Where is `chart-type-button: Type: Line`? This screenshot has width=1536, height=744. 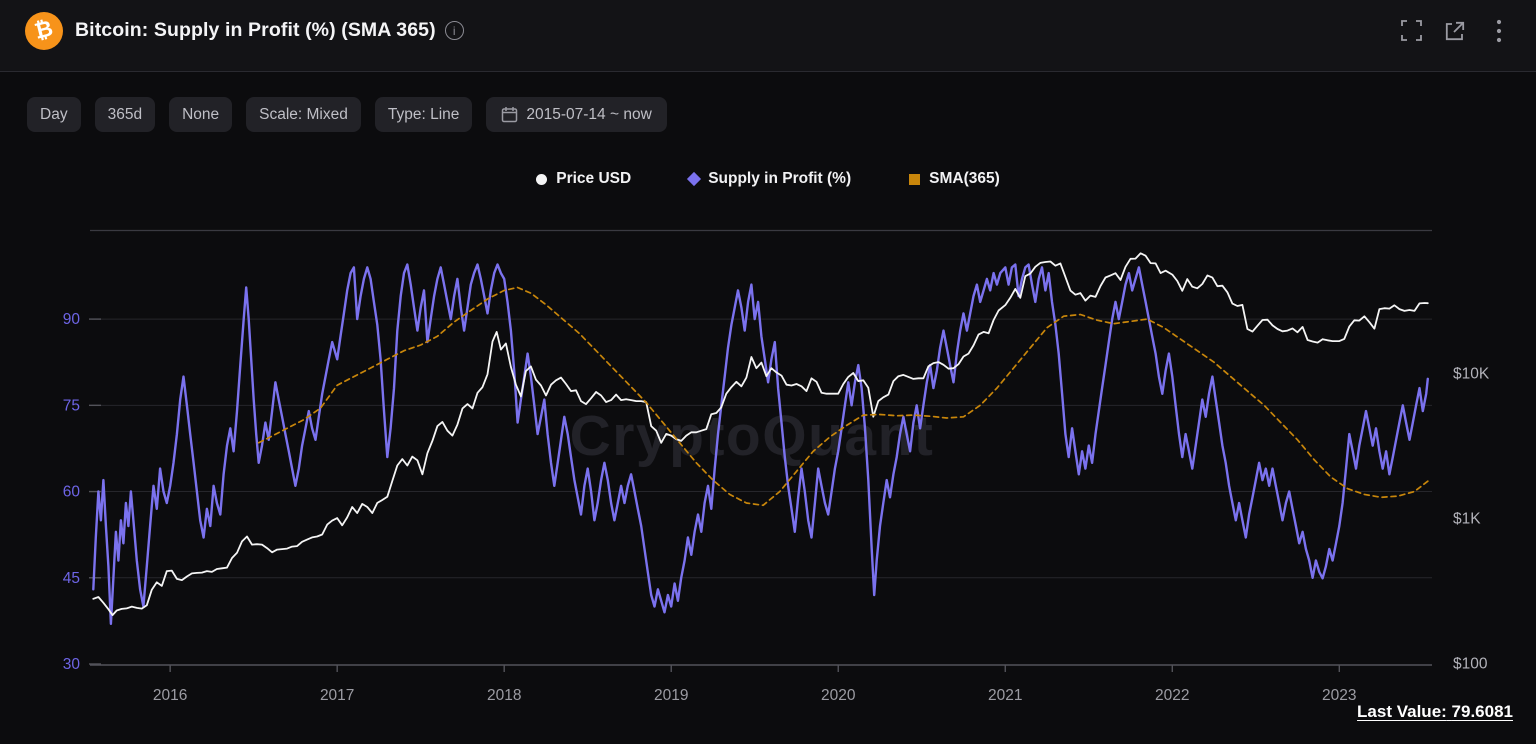
chart-type-button: Type: Line is located at coordinates (423, 114).